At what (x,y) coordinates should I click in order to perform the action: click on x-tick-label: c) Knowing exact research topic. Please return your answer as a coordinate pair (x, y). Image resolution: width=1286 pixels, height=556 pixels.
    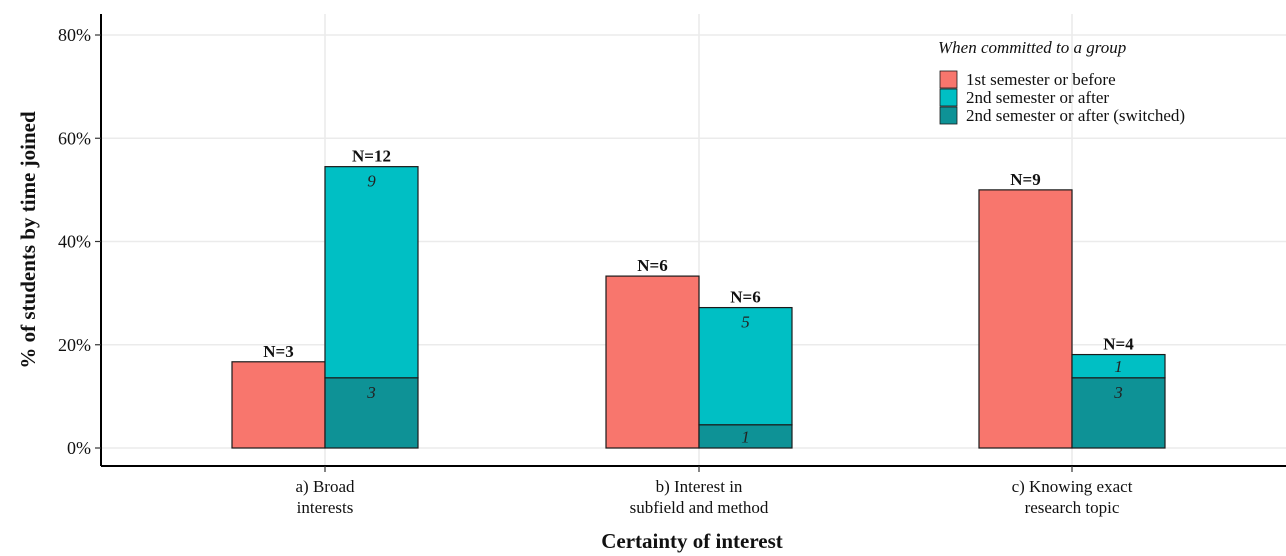
    Looking at the image, I should click on (1072, 497).